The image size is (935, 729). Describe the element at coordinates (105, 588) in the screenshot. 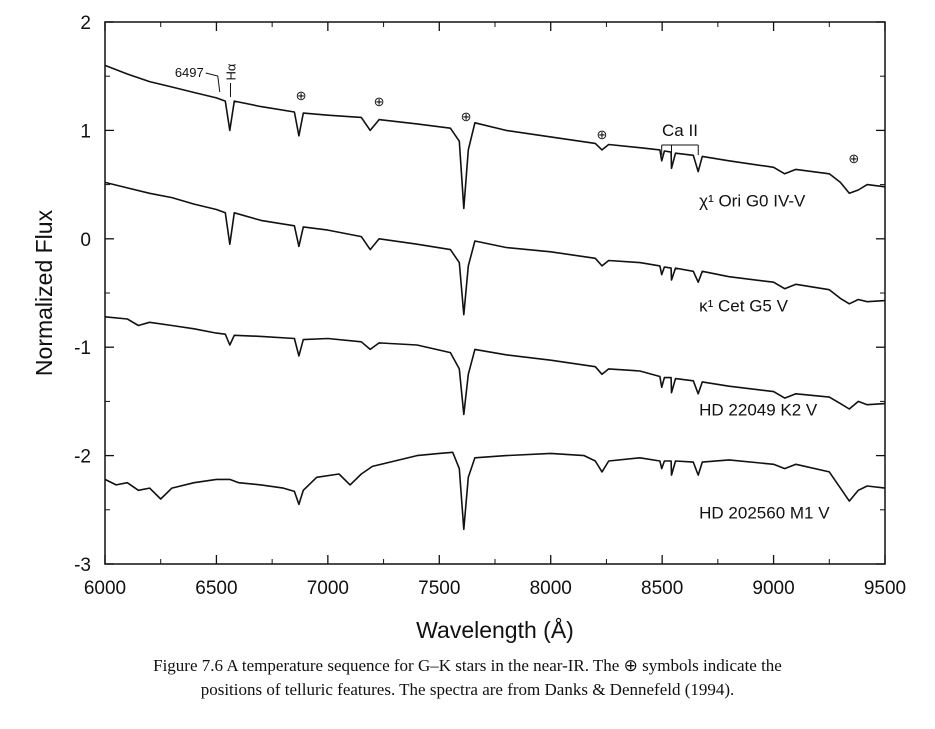

I see `x-tick-label: 6000` at that location.